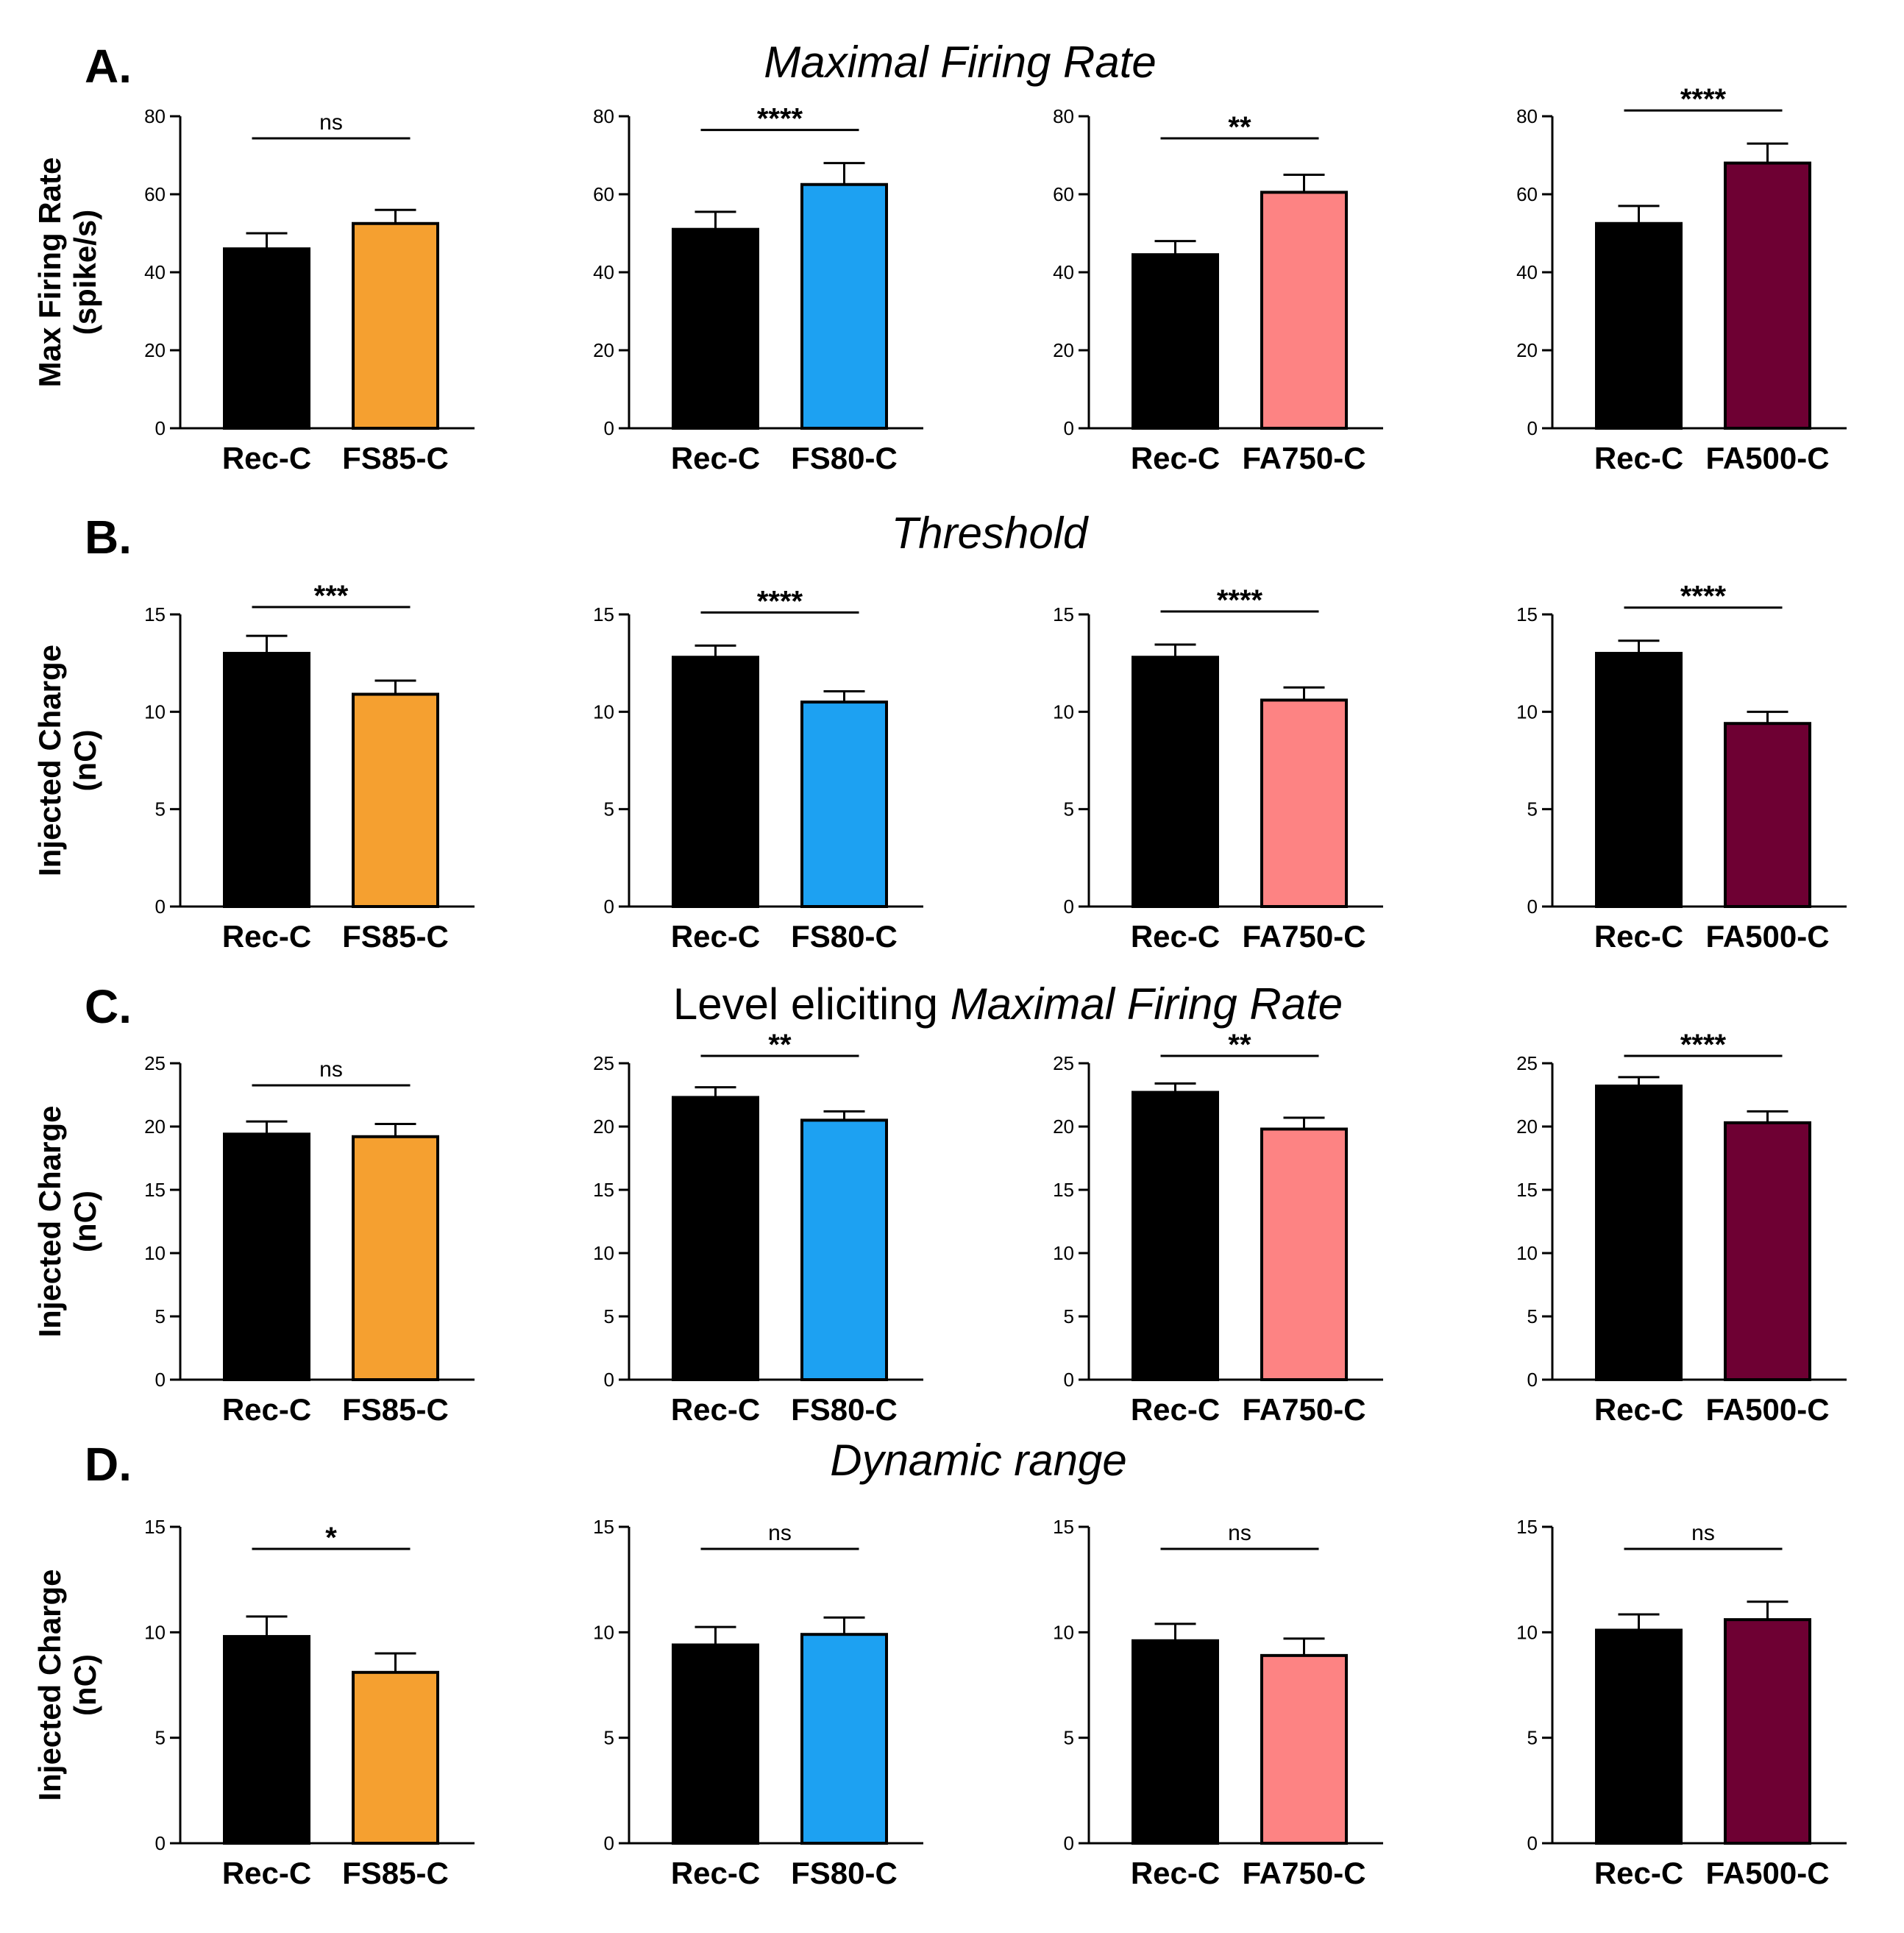 Image resolution: width=1904 pixels, height=1933 pixels. I want to click on y-tick-label: 80, so click(1527, 116).